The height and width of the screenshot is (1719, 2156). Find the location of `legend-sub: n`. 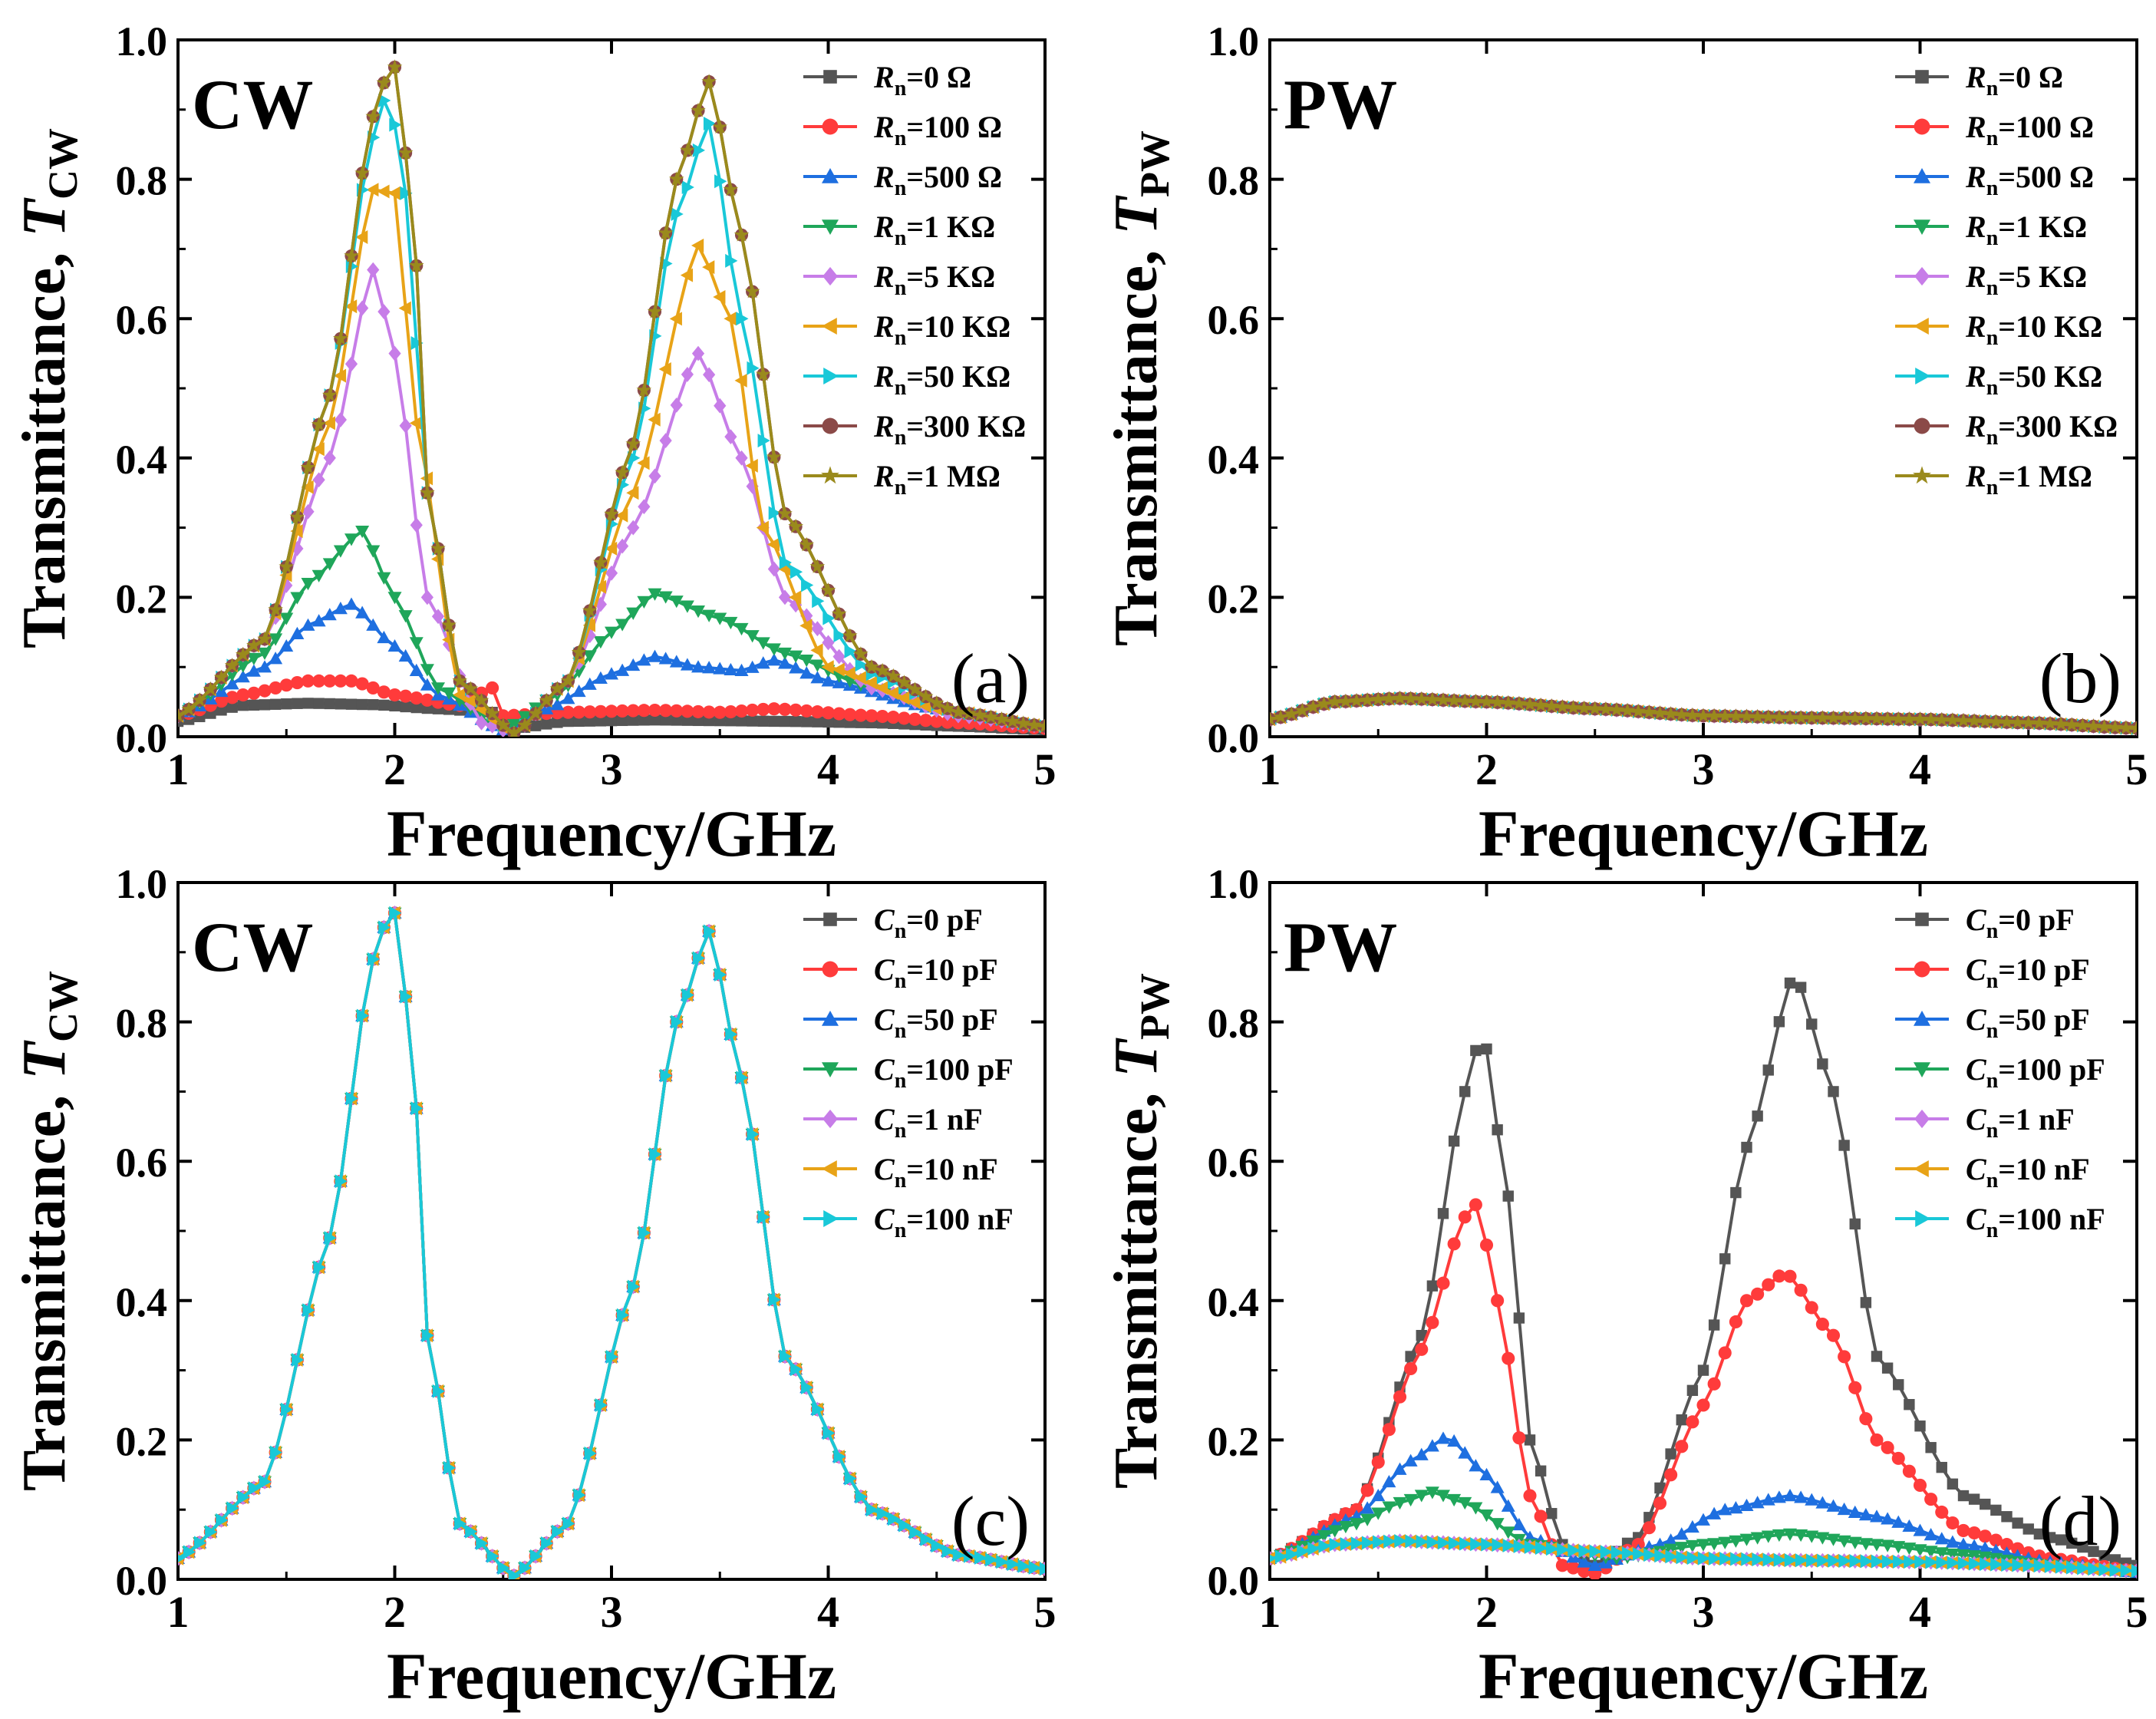

legend-sub: n is located at coordinates (901, 338).